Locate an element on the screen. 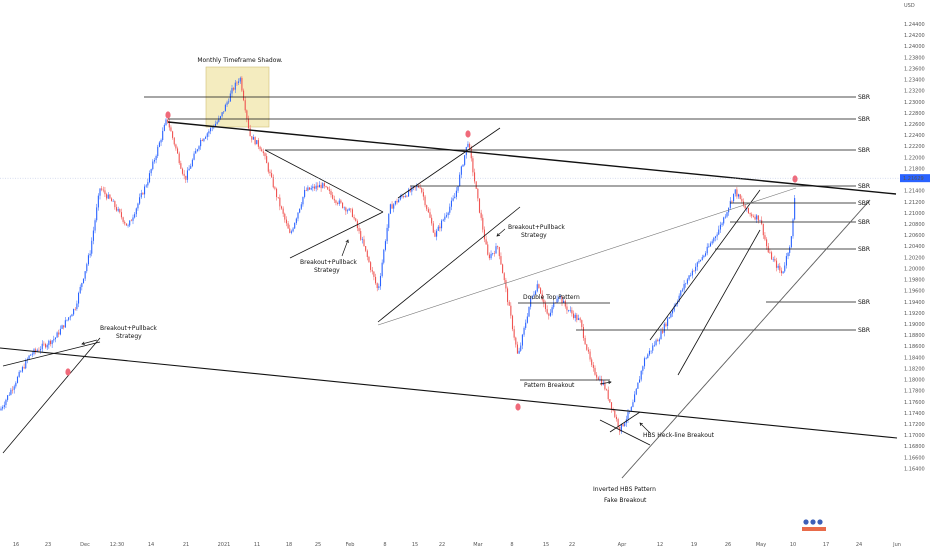  inverted-hs-label: Inverted HBS Pattern is located at coordinates (624, 489).